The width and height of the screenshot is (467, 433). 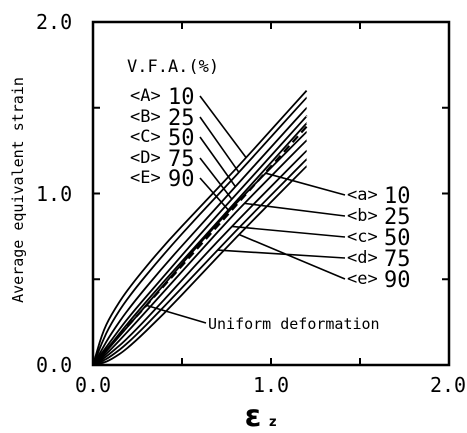 What do you see at coordinates (379, 238) in the screenshot?
I see `lower-legend: <a> 10 <b> 25 <c> 50 <d> 75 <e> 90` at bounding box center [379, 238].